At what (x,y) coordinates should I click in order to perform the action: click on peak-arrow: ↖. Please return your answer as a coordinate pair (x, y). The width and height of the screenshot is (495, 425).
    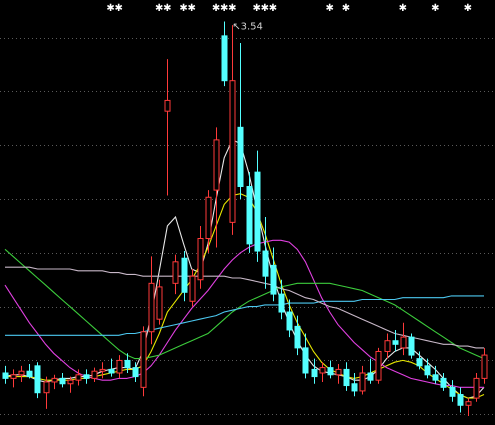
    Looking at the image, I should click on (236, 27).